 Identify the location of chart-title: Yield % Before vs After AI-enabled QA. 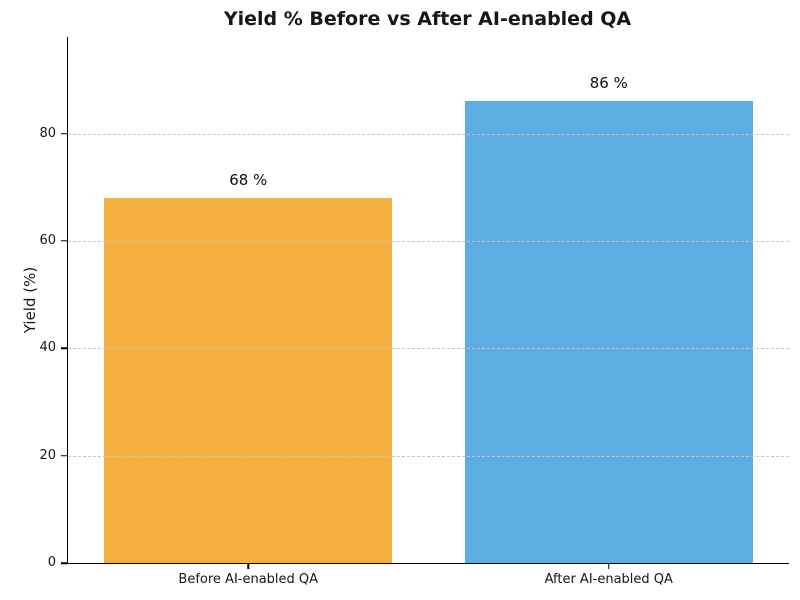
(427, 19).